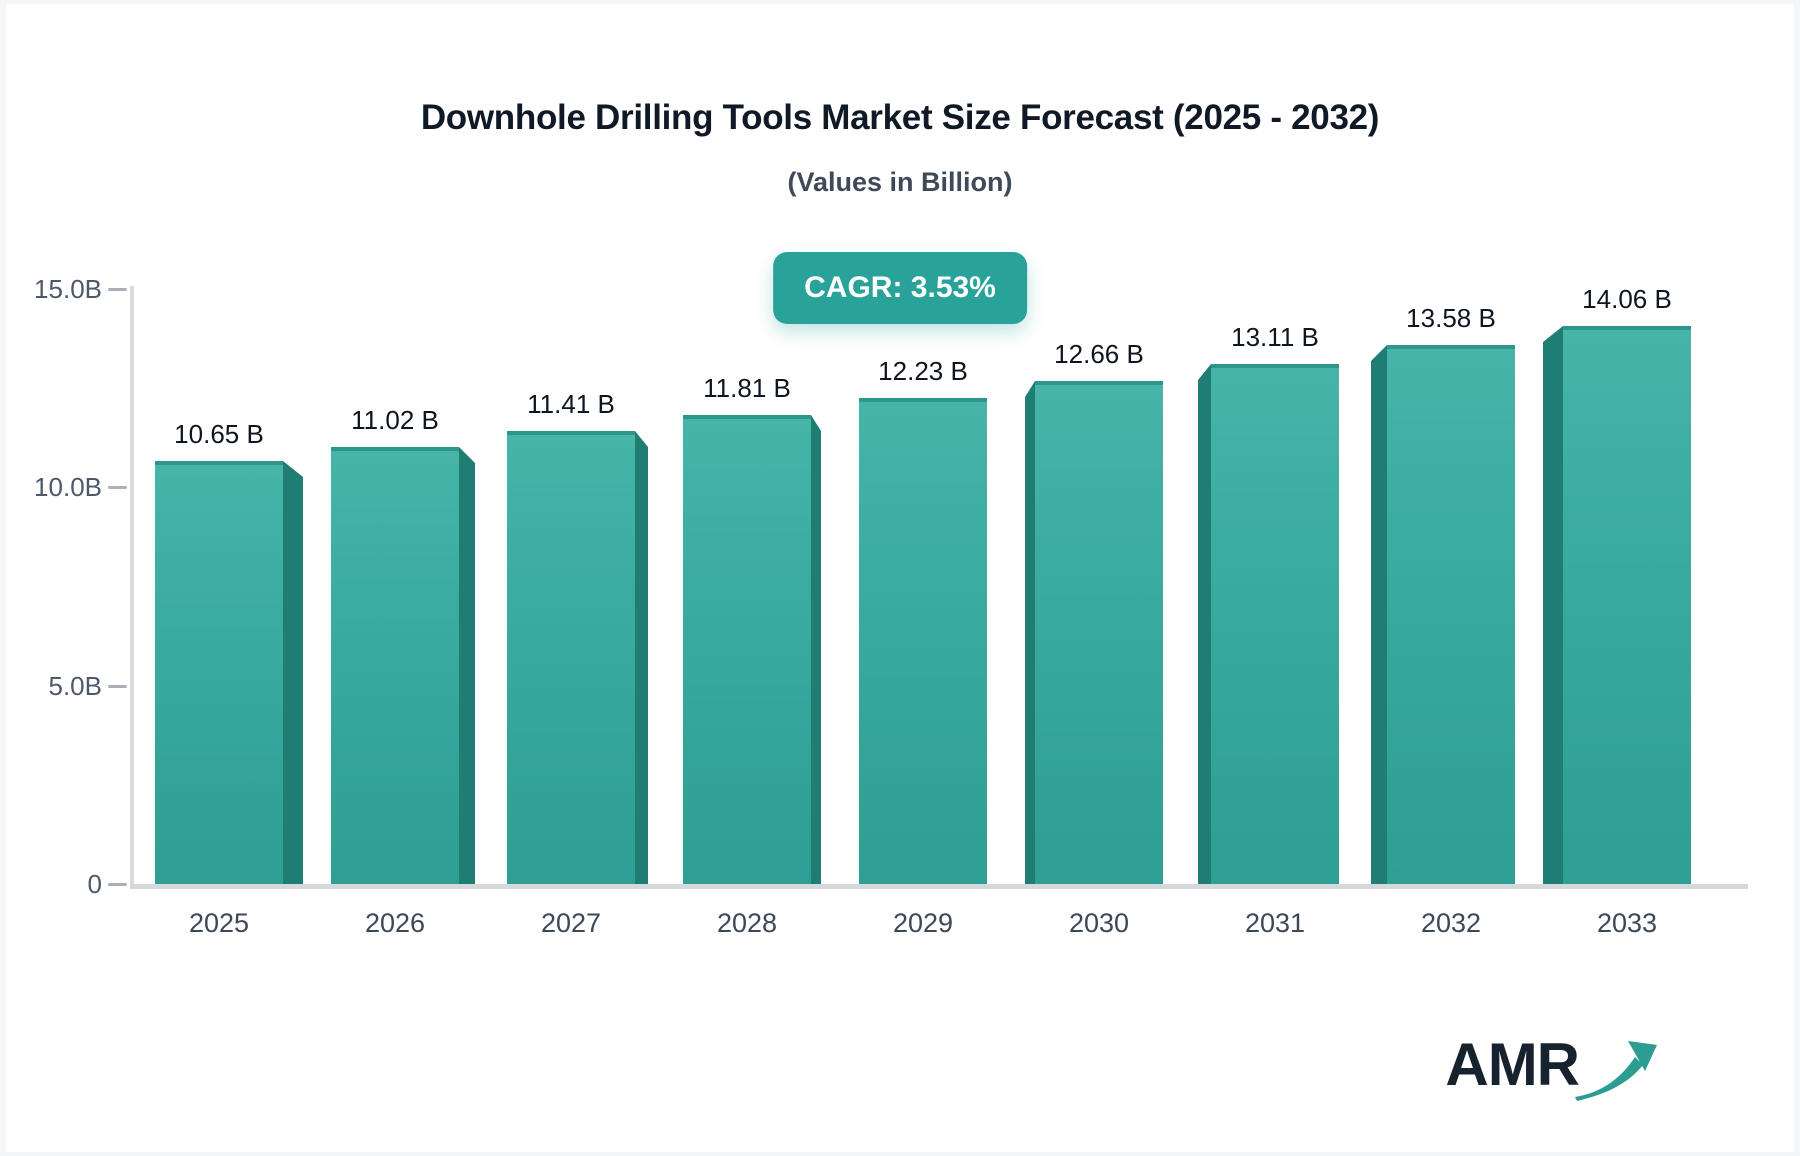 Image resolution: width=1800 pixels, height=1156 pixels. Describe the element at coordinates (75, 685) in the screenshot. I see `y-axis-tick-label: 5.0B` at that location.